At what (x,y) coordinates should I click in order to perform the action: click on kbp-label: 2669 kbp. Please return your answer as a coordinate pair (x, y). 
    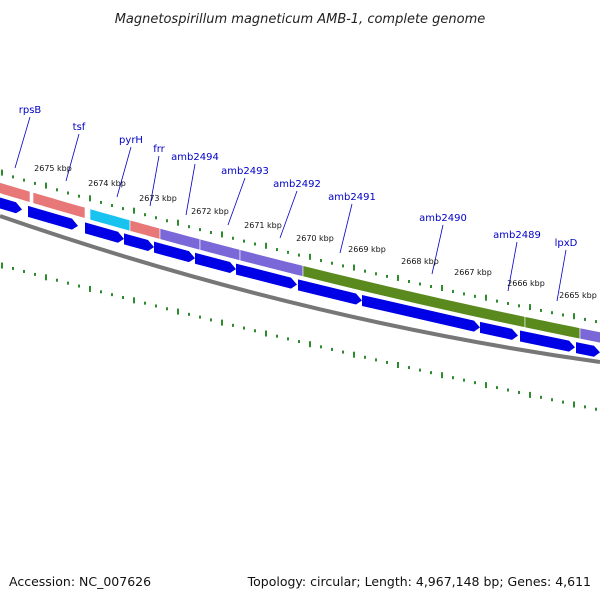
    Looking at the image, I should click on (367, 249).